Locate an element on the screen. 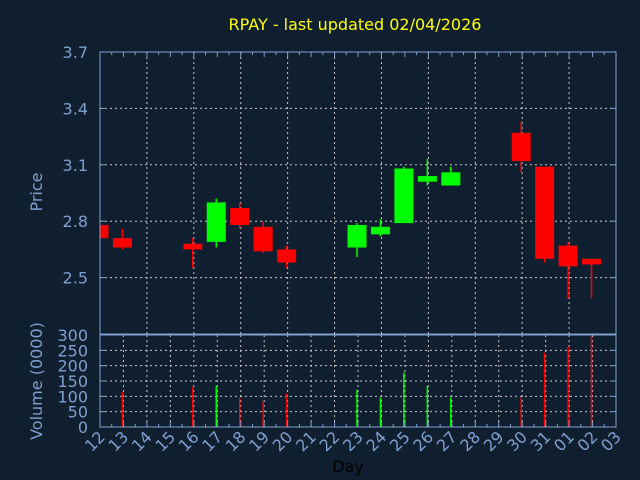 The image size is (640, 480). volume-tick-label: 150 is located at coordinates (72, 381).